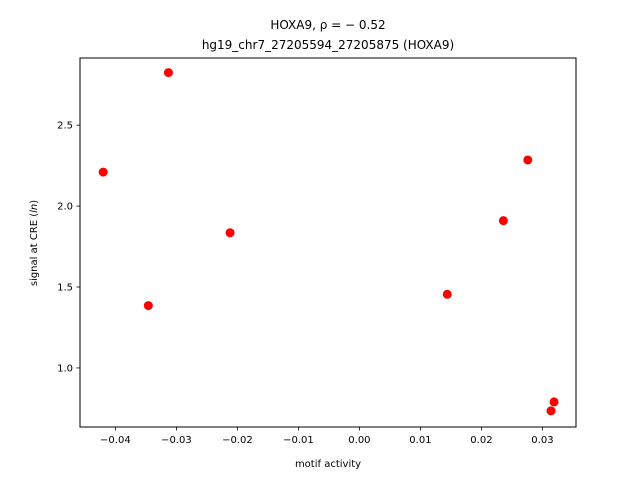  I want to click on x-axis-label: motif activity, so click(328, 464).